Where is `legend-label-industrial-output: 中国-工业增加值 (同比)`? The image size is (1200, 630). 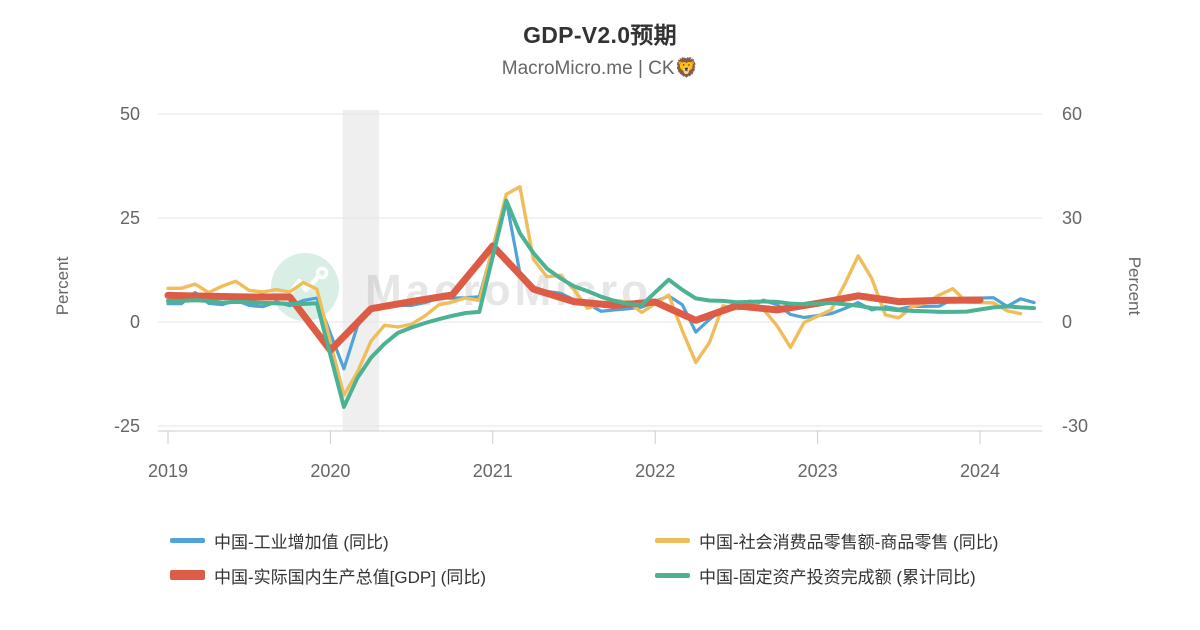
legend-label-industrial-output: 中国-工业增加值 (同比) is located at coordinates (301, 542).